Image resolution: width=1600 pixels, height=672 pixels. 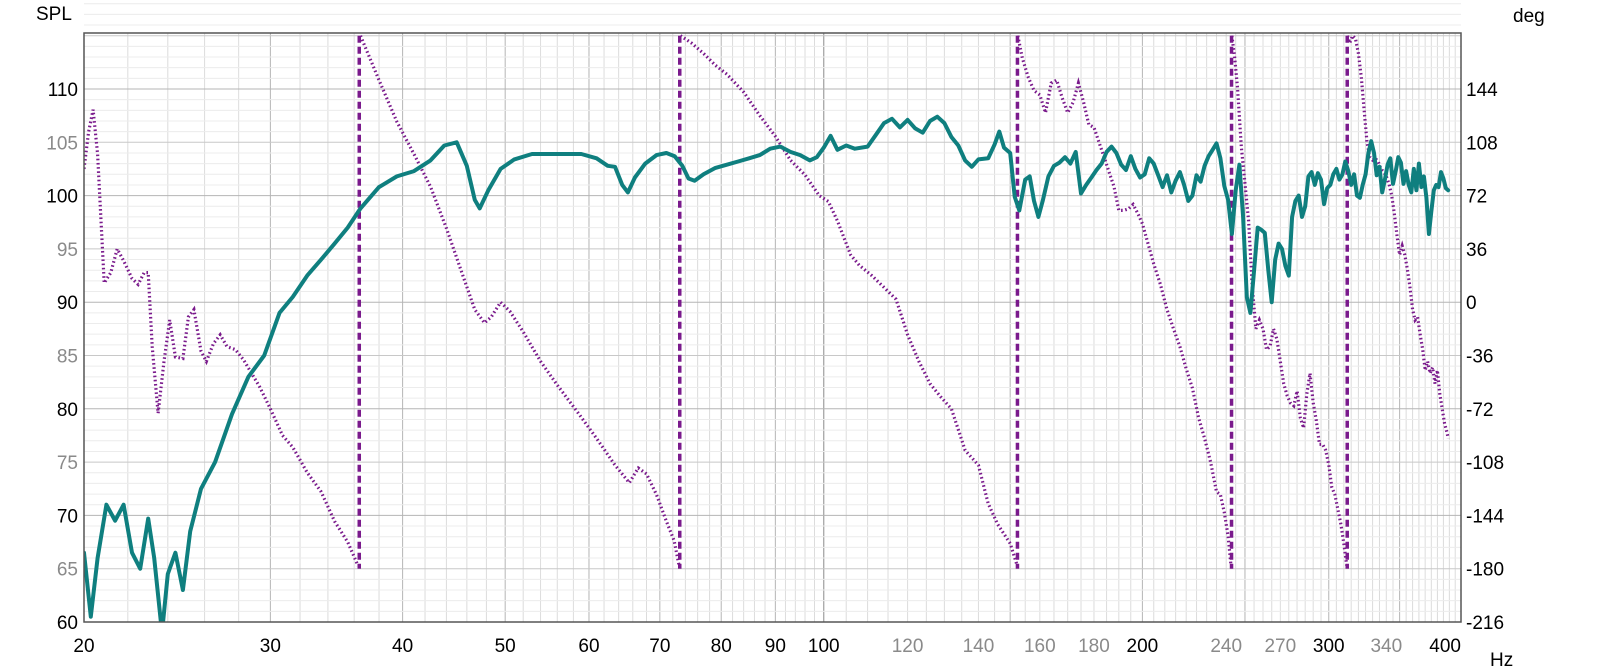 I want to click on x-tick-label: 340, so click(x=1386, y=646).